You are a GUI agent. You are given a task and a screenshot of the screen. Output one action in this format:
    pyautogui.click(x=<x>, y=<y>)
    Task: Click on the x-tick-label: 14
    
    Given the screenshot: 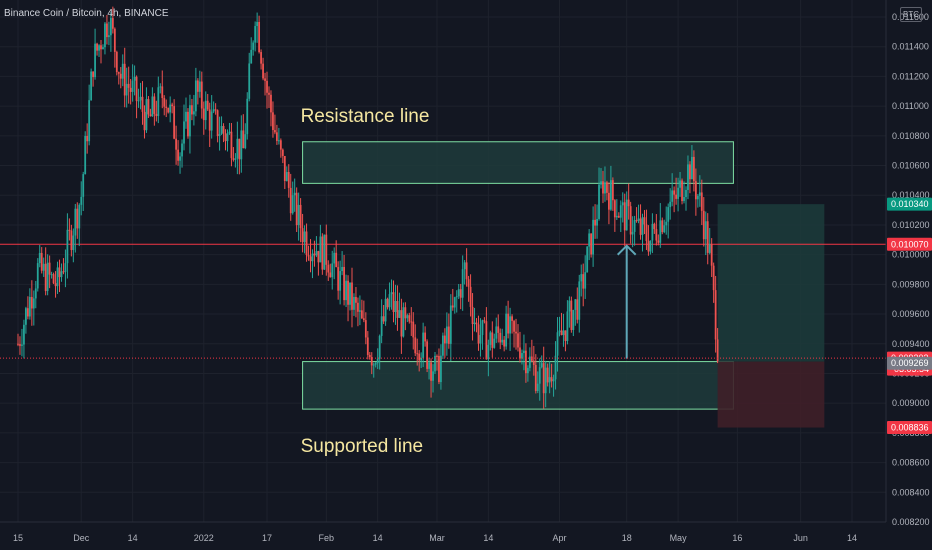 What is the action you would take?
    pyautogui.click(x=133, y=538)
    